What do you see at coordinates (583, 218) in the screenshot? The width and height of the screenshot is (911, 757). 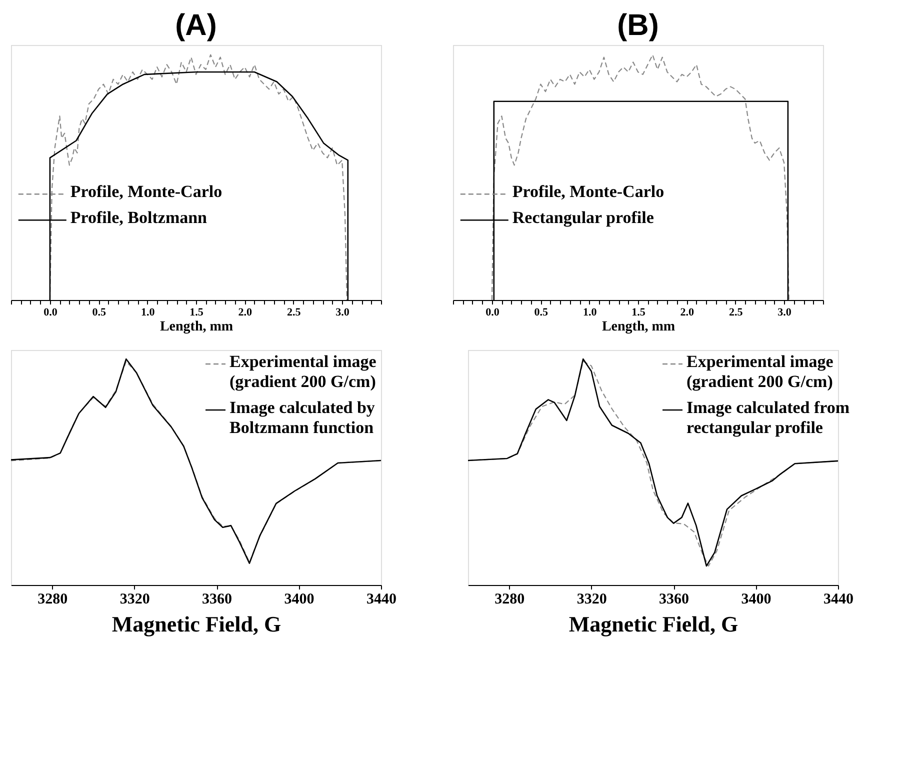 I see `legend-label: Rectangular profile` at bounding box center [583, 218].